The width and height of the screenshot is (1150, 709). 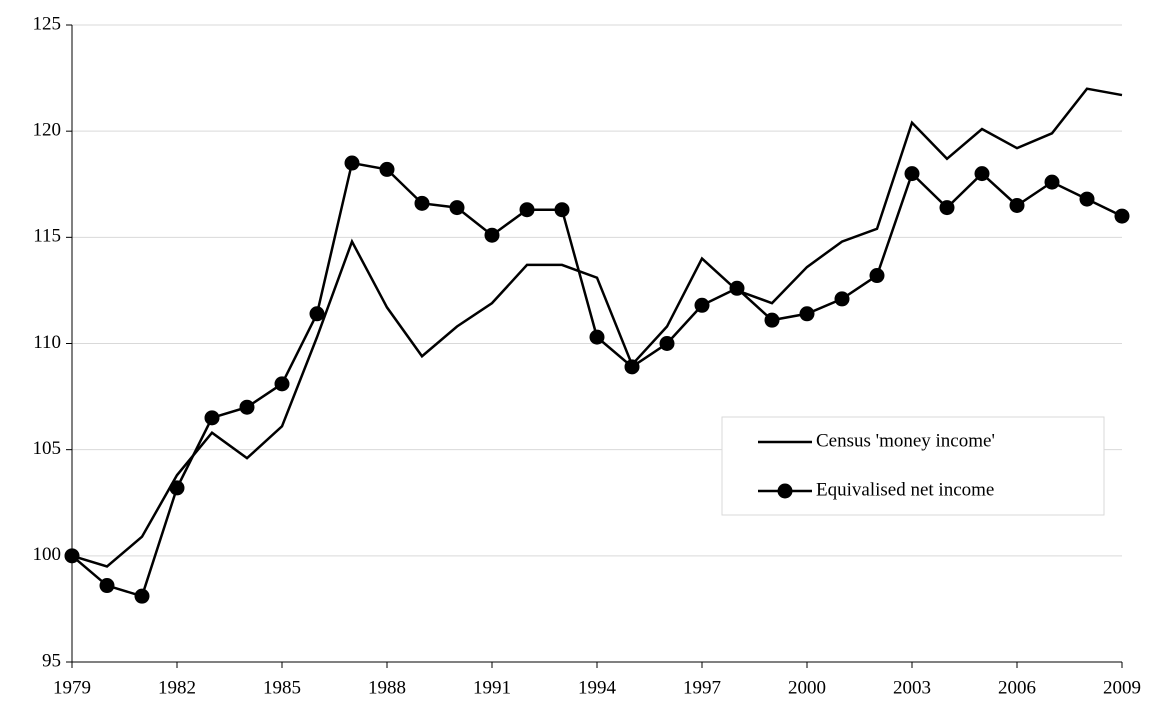 I want to click on x-tick-label: 1985, so click(x=282, y=687).